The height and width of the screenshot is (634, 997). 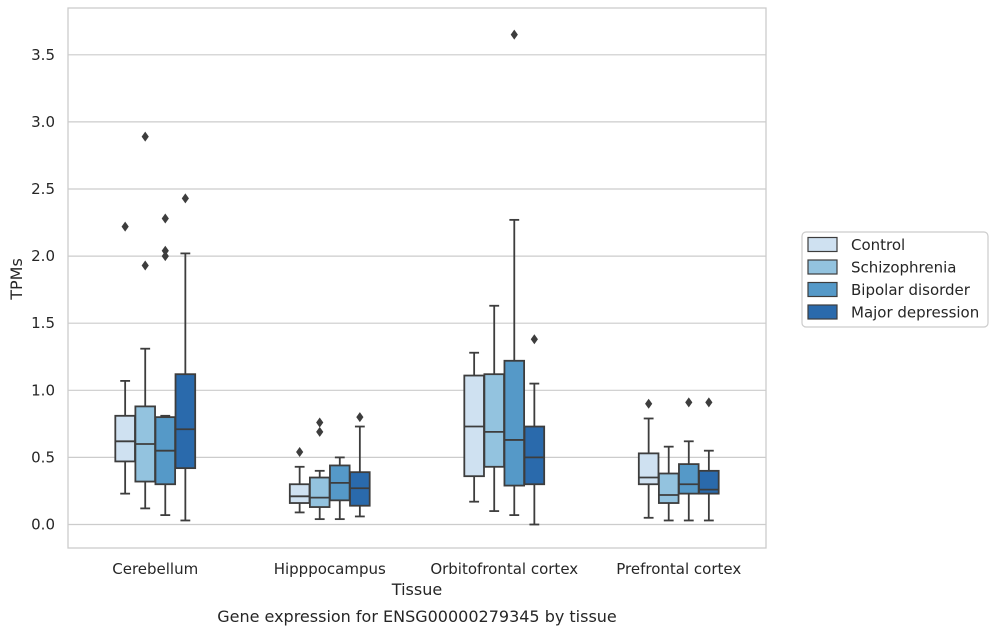 I want to click on legend-label: Major depression, so click(x=915, y=313).